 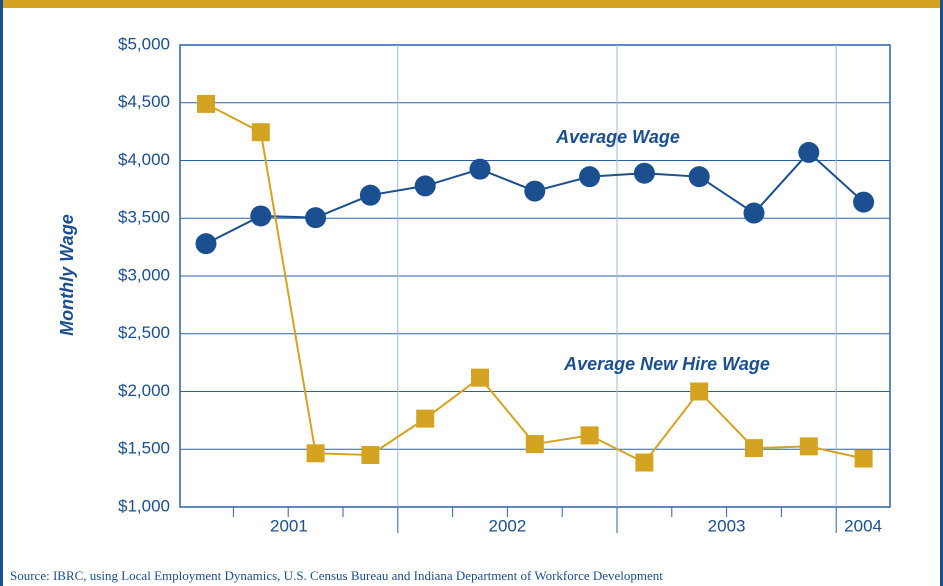 I want to click on y-axis-label: Monthly Wage, so click(x=67, y=275).